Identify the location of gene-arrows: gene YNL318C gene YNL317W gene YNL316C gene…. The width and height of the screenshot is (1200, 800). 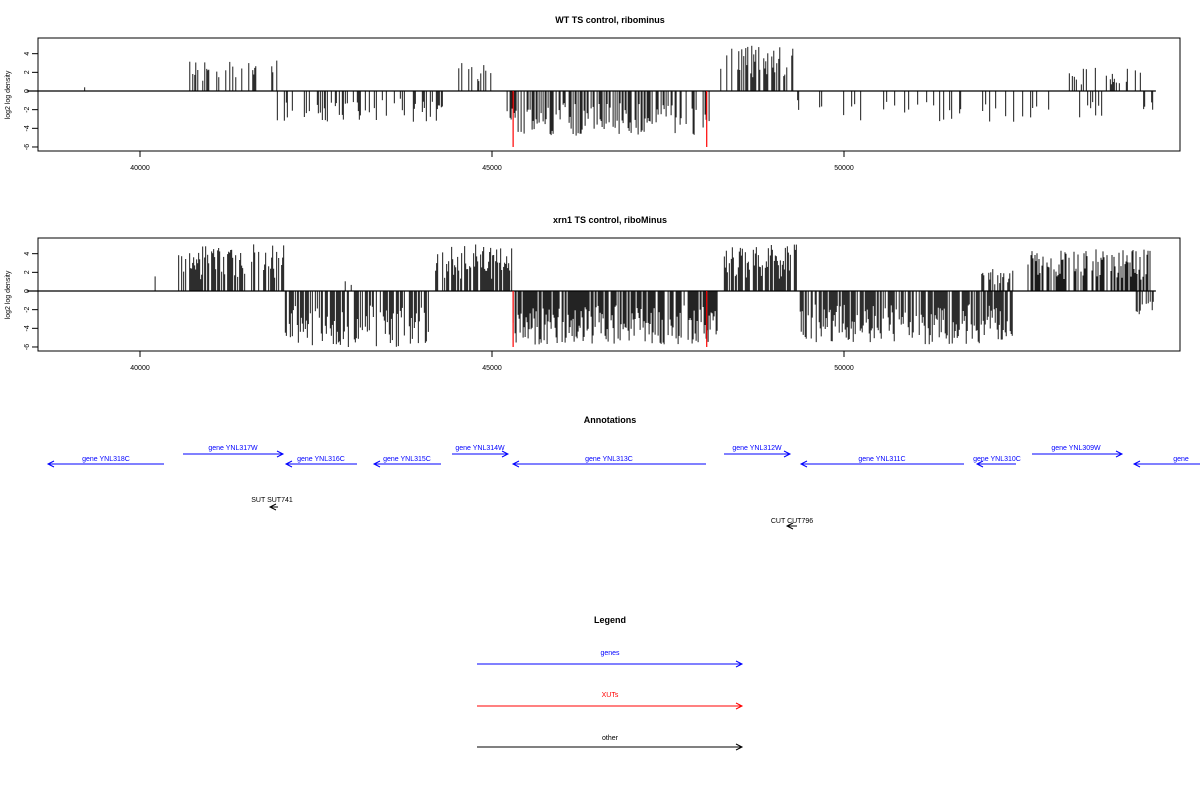
(623, 456).